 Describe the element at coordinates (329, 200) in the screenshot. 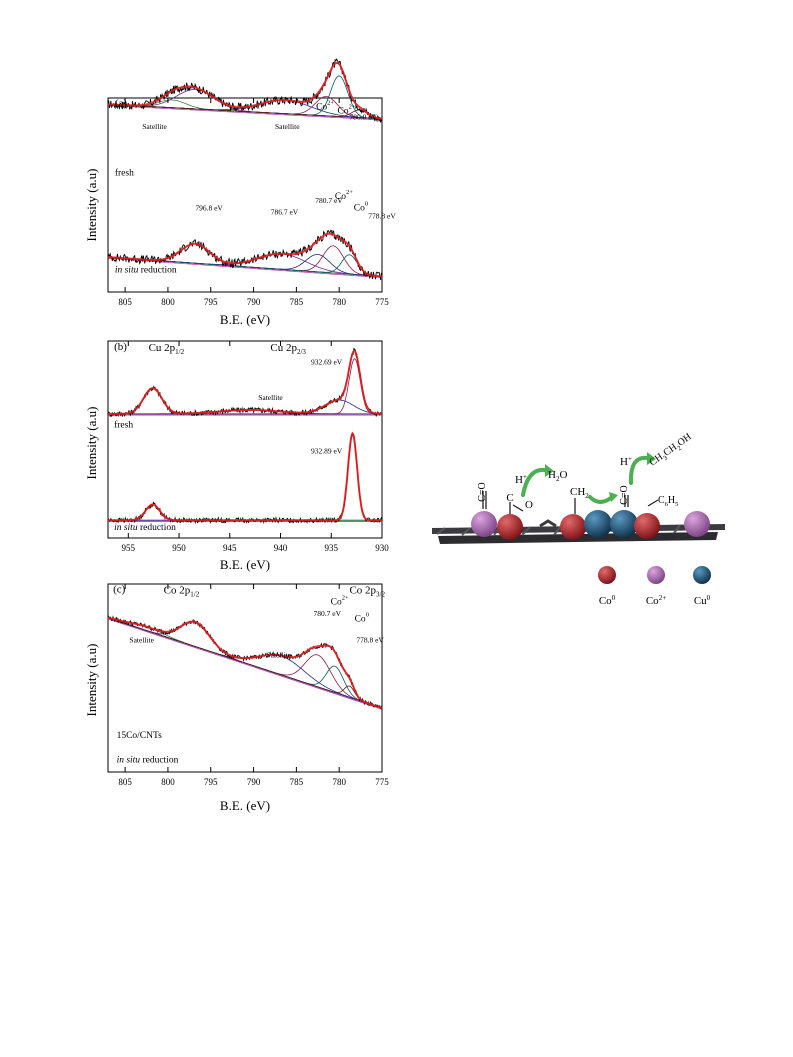

I see `annotation-label: 780.7 eV` at that location.